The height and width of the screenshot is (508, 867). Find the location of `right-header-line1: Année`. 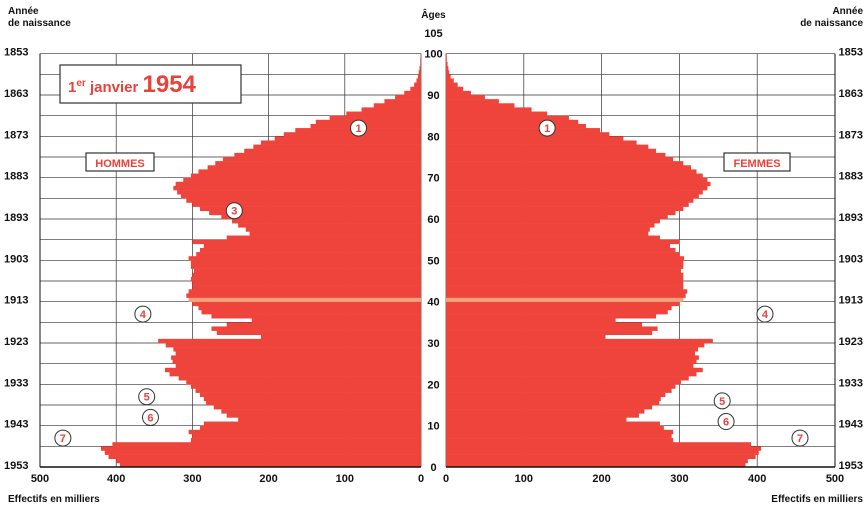

right-header-line1: Année is located at coordinates (847, 11).